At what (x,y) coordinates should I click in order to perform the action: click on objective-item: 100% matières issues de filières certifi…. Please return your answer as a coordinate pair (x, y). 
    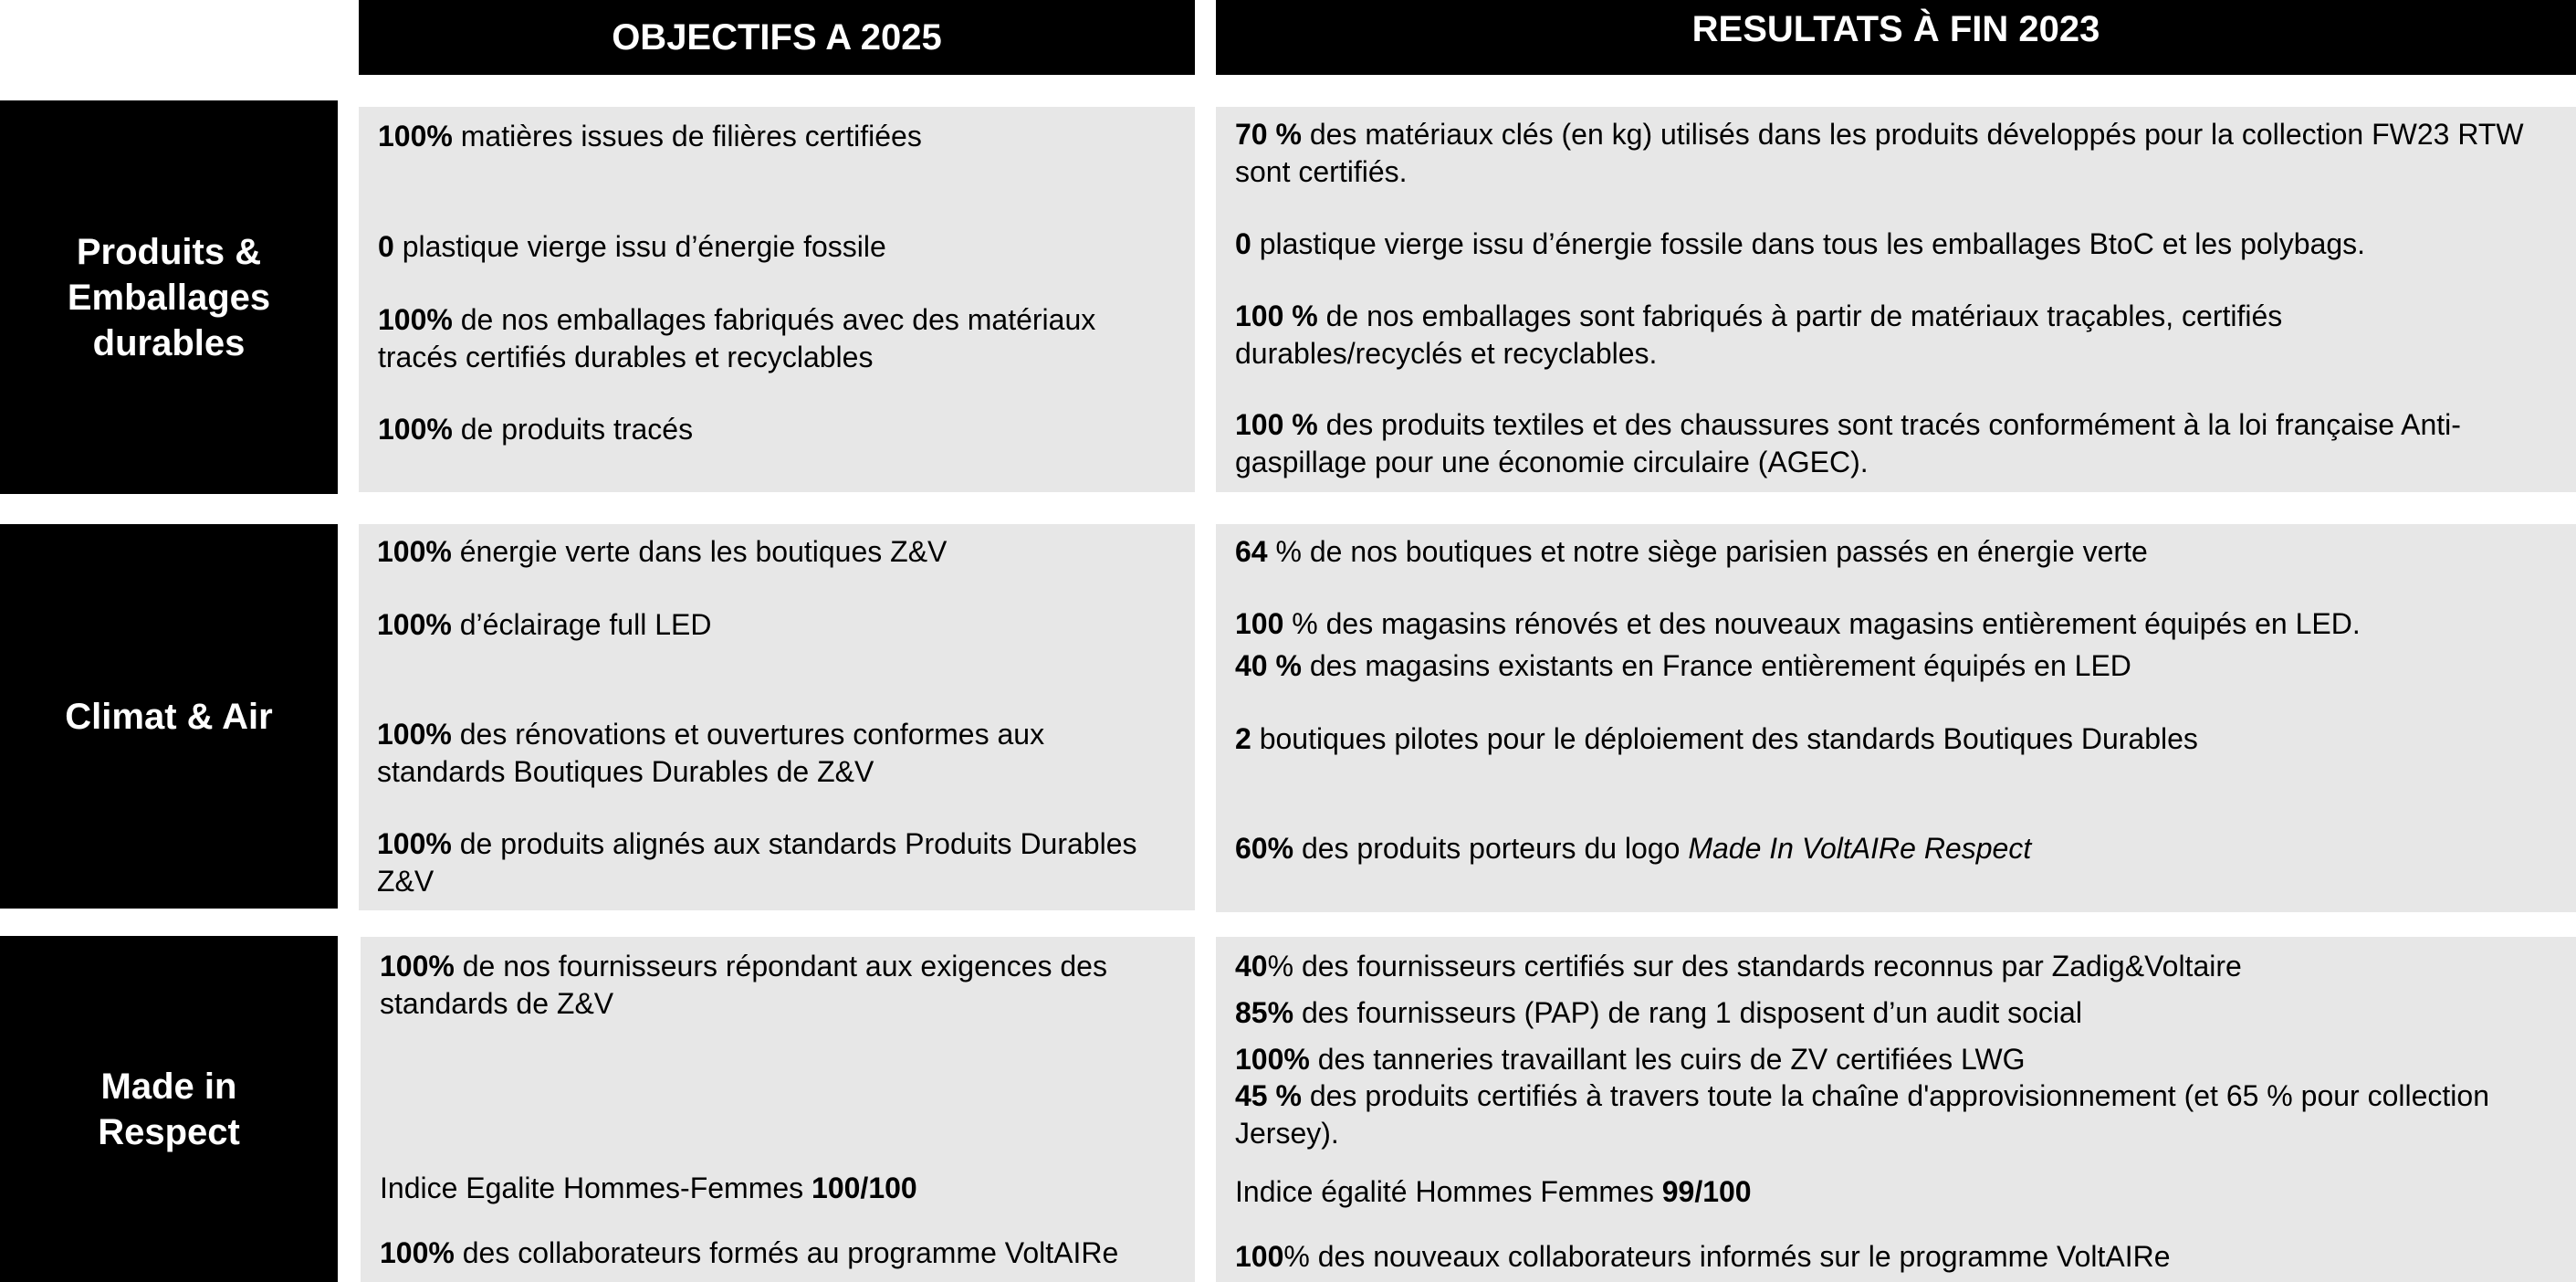
    Looking at the image, I should click on (777, 137).